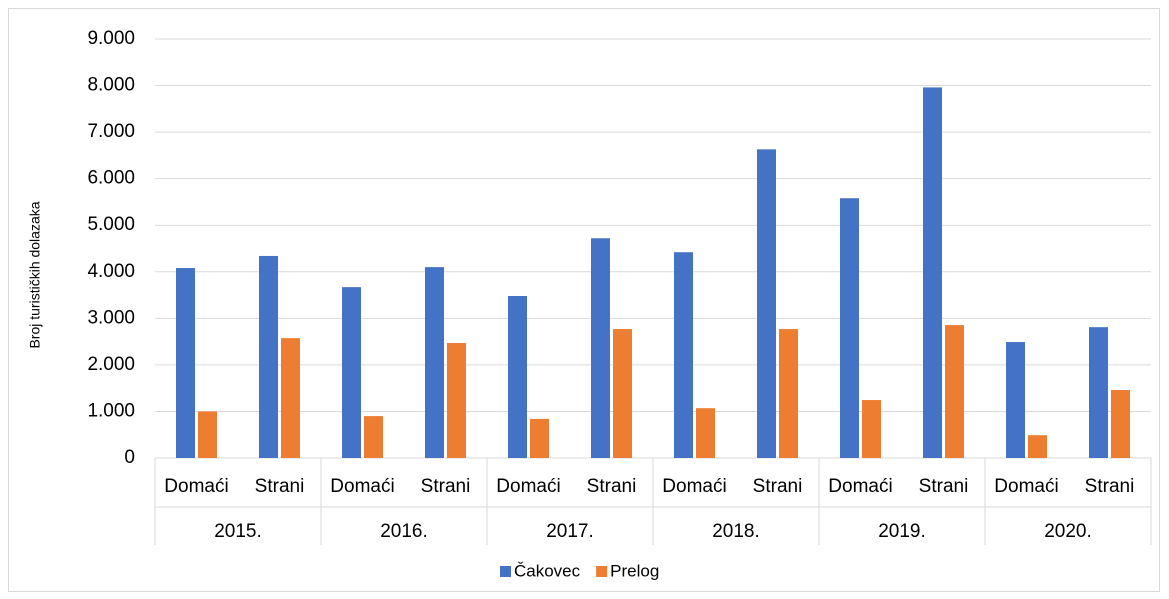 This screenshot has width=1169, height=599. I want to click on y-tick-label: 3.000, so click(111, 317).